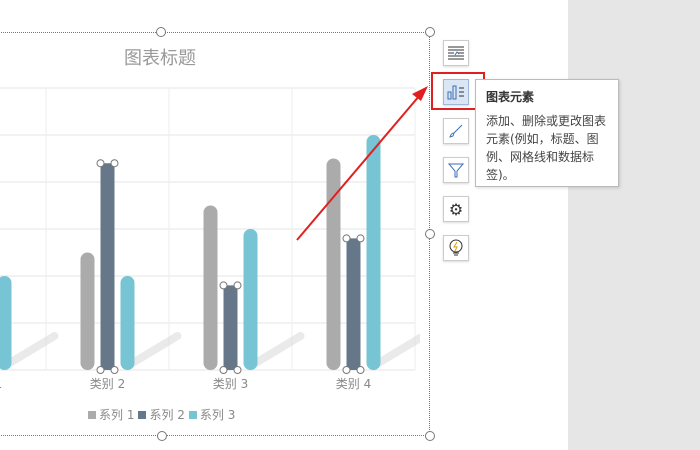  I want to click on resize-handle-top-right, so click(430, 32).